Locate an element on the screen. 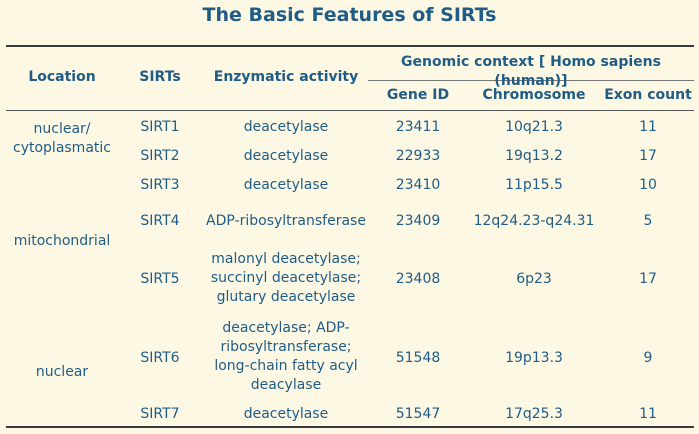  gene-id: 23411 is located at coordinates (418, 127).